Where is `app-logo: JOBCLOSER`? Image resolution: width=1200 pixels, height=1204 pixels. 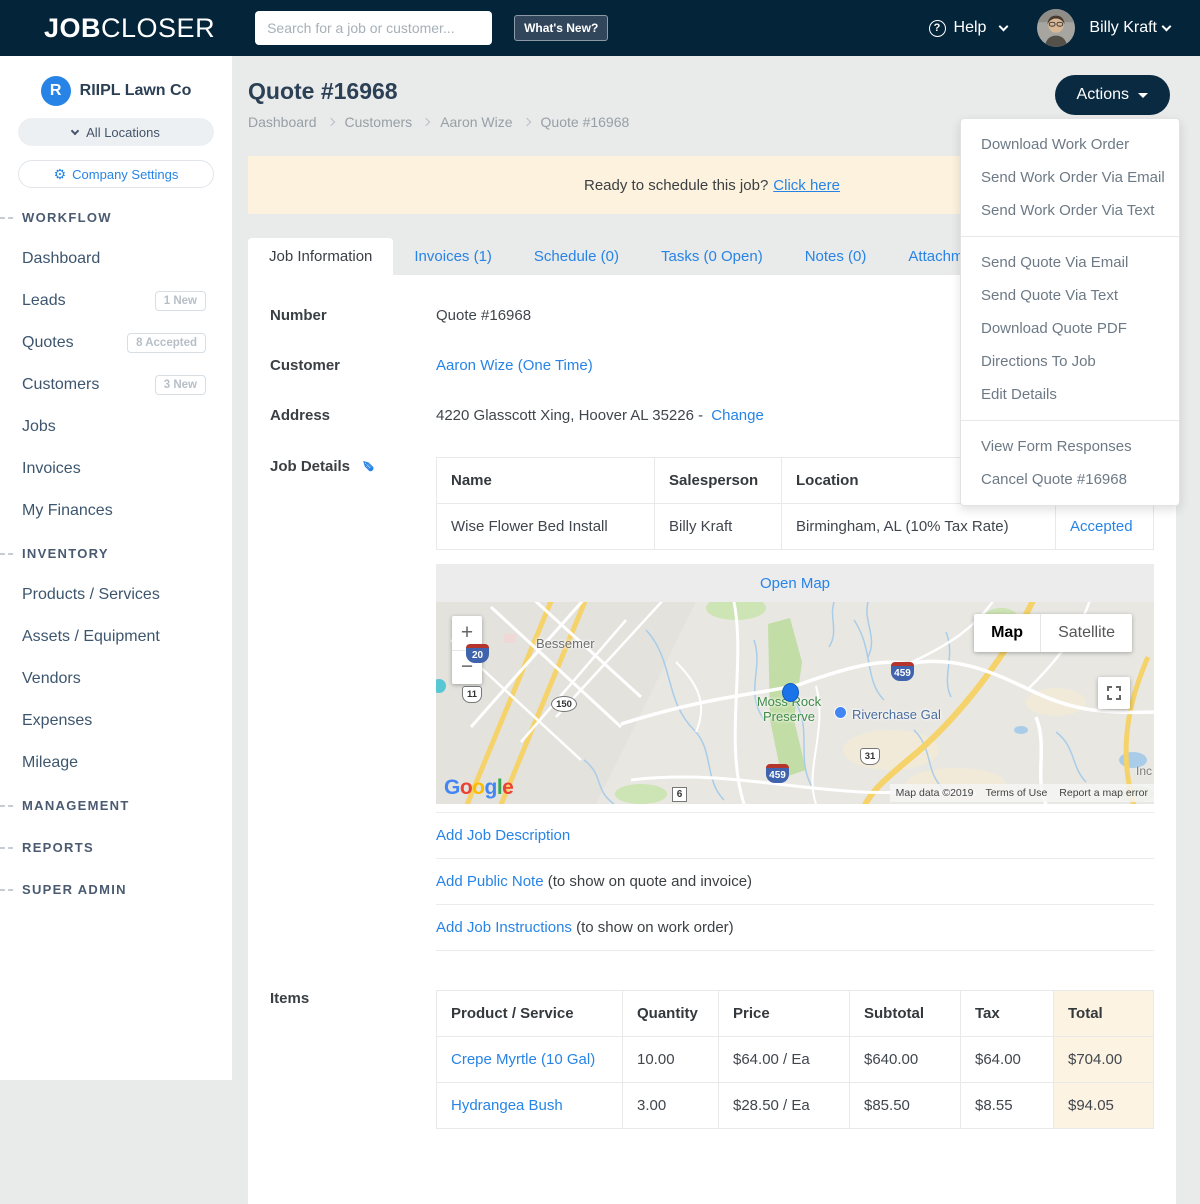
app-logo: JOBCLOSER is located at coordinates (129, 28).